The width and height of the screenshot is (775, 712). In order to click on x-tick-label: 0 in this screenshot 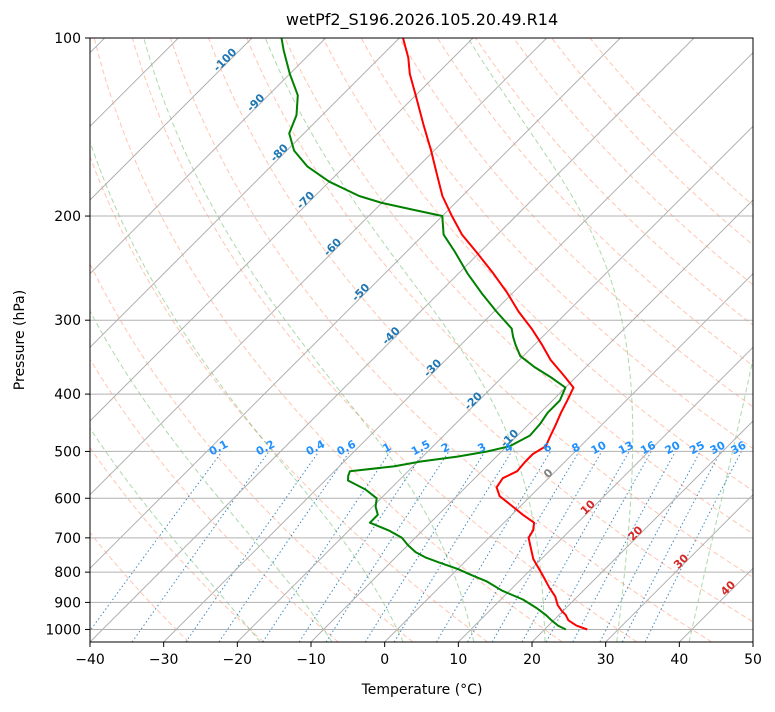, I will do `click(384, 660)`.